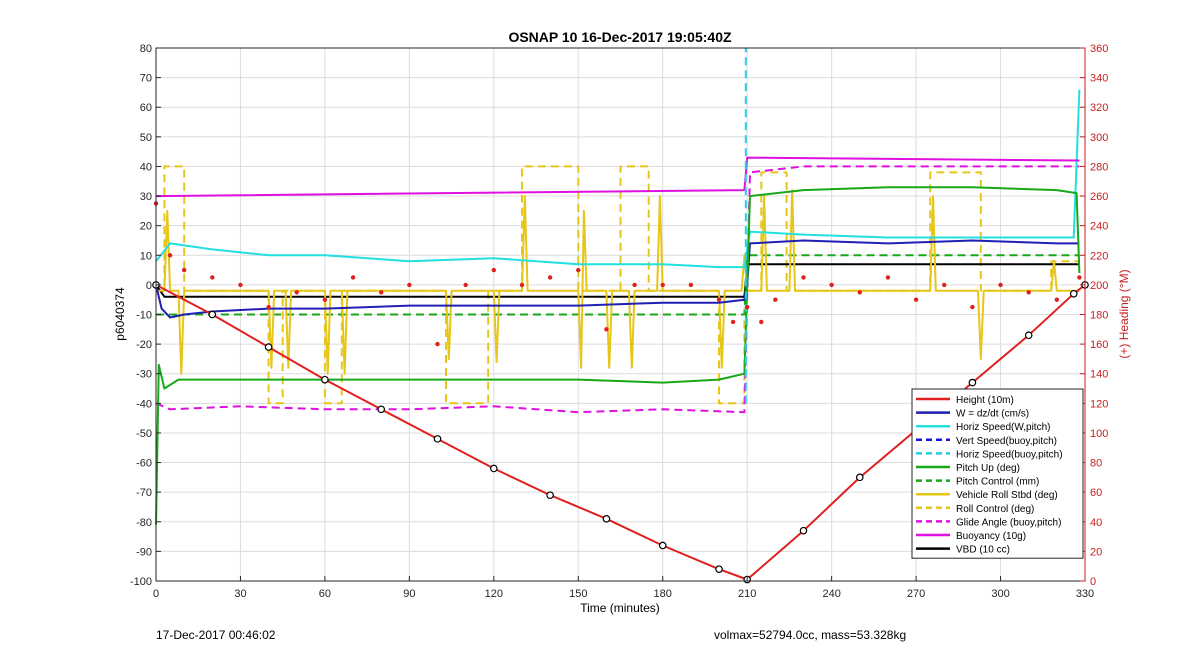 The image size is (1200, 652). Describe the element at coordinates (120, 314) in the screenshot. I see `y-axis-label-left: p6040374` at that location.